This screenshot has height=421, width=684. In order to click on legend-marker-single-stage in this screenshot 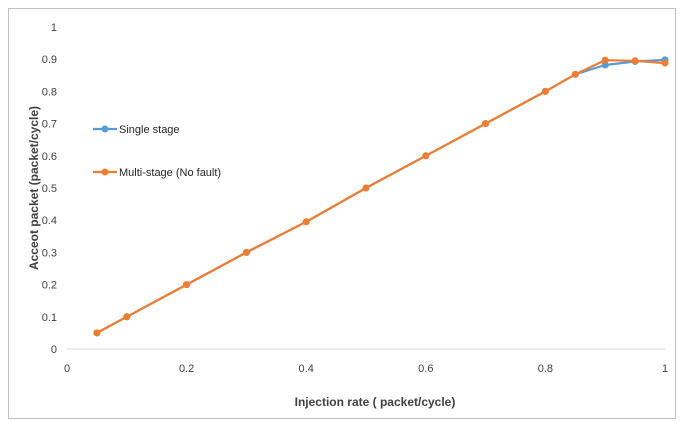, I will do `click(105, 129)`.